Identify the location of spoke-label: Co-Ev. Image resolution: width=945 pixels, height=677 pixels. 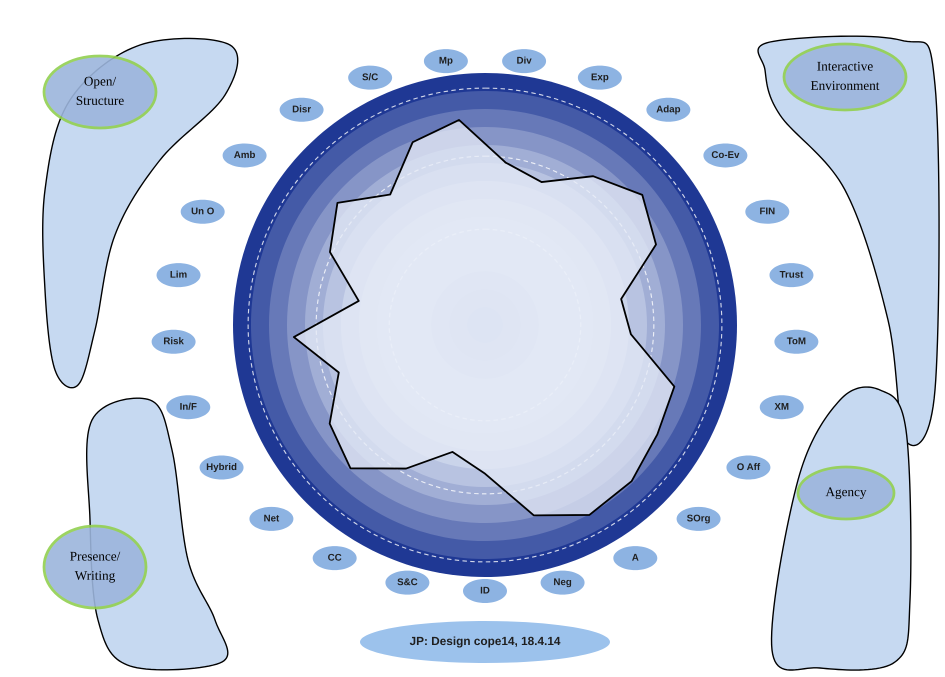
(726, 154).